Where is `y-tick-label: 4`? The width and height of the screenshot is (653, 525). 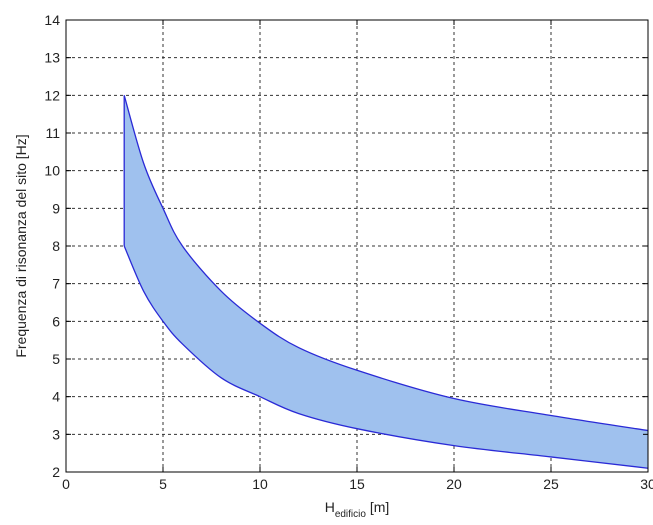 y-tick-label: 4 is located at coordinates (56, 397).